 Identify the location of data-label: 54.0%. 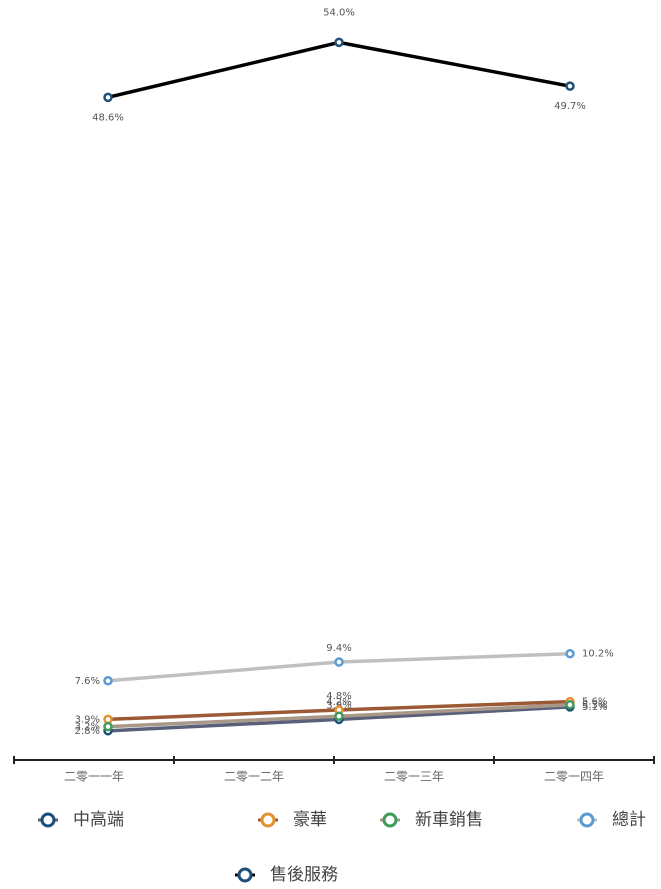
(339, 12).